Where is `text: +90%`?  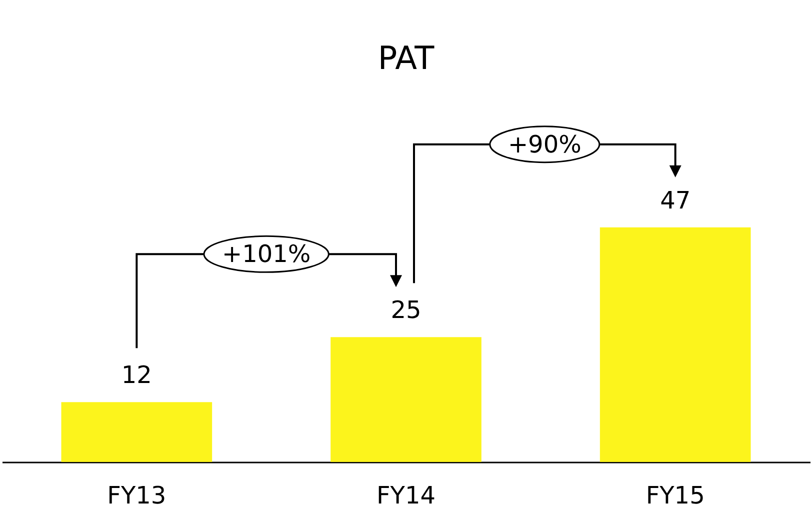
text: +90% is located at coordinates (545, 144).